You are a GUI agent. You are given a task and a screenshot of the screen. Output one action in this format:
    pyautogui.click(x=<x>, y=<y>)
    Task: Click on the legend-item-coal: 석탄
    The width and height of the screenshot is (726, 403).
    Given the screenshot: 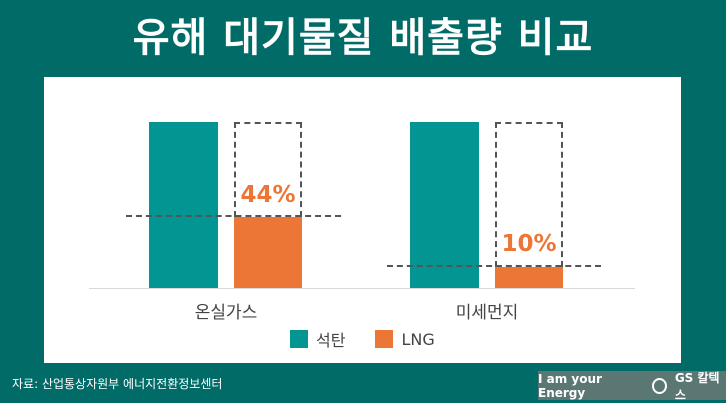 What is the action you would take?
    pyautogui.click(x=317, y=339)
    